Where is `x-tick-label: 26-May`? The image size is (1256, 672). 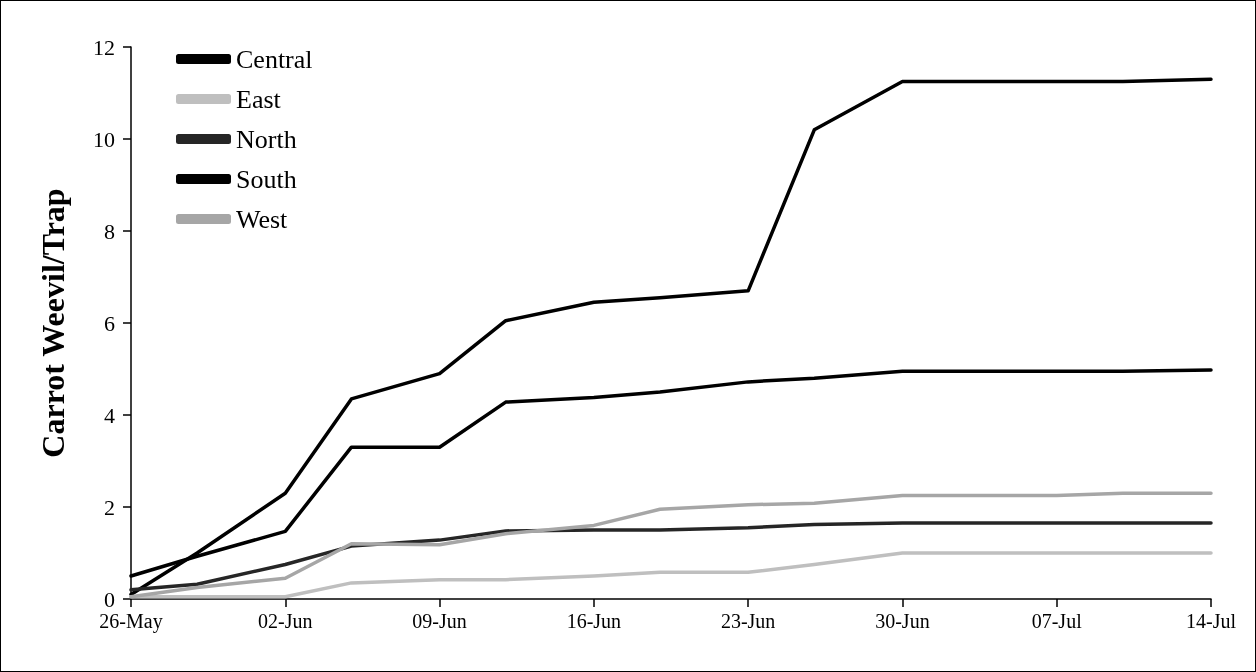 x-tick-label: 26-May is located at coordinates (131, 621).